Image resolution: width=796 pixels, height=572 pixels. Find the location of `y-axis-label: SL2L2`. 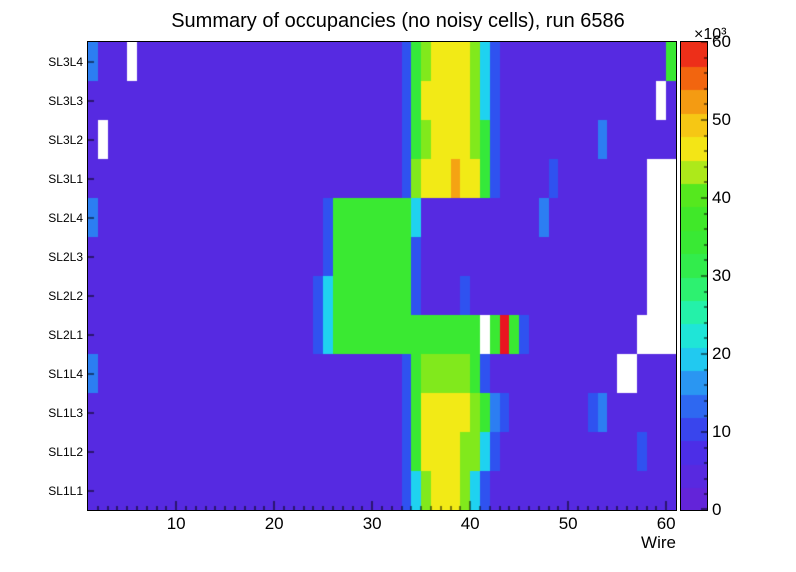

y-axis-label: SL2L2 is located at coordinates (65, 295).